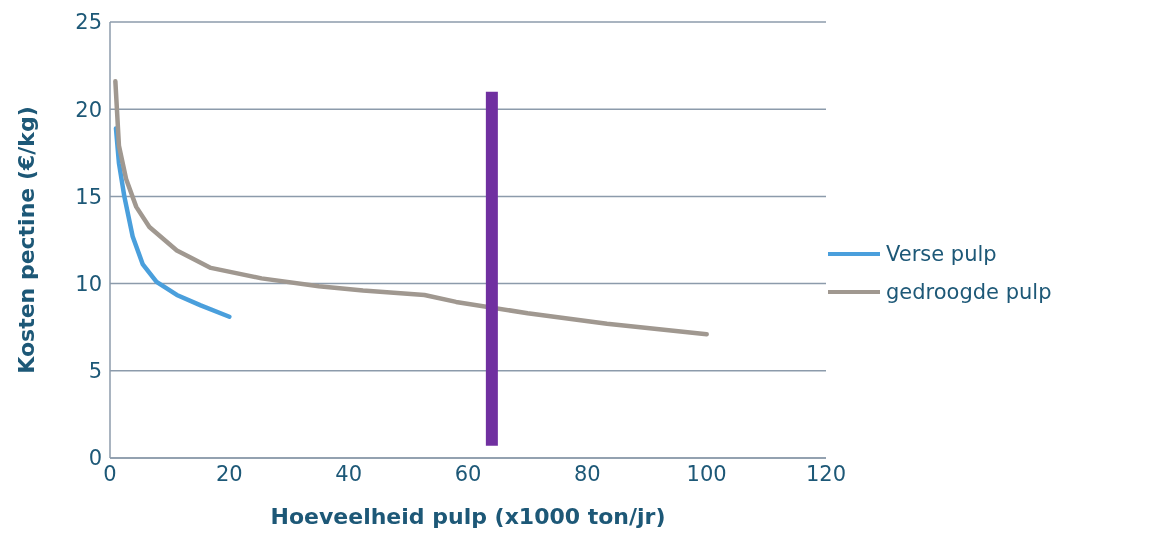  Describe the element at coordinates (95, 371) in the screenshot. I see `y-tick-label: 5` at that location.